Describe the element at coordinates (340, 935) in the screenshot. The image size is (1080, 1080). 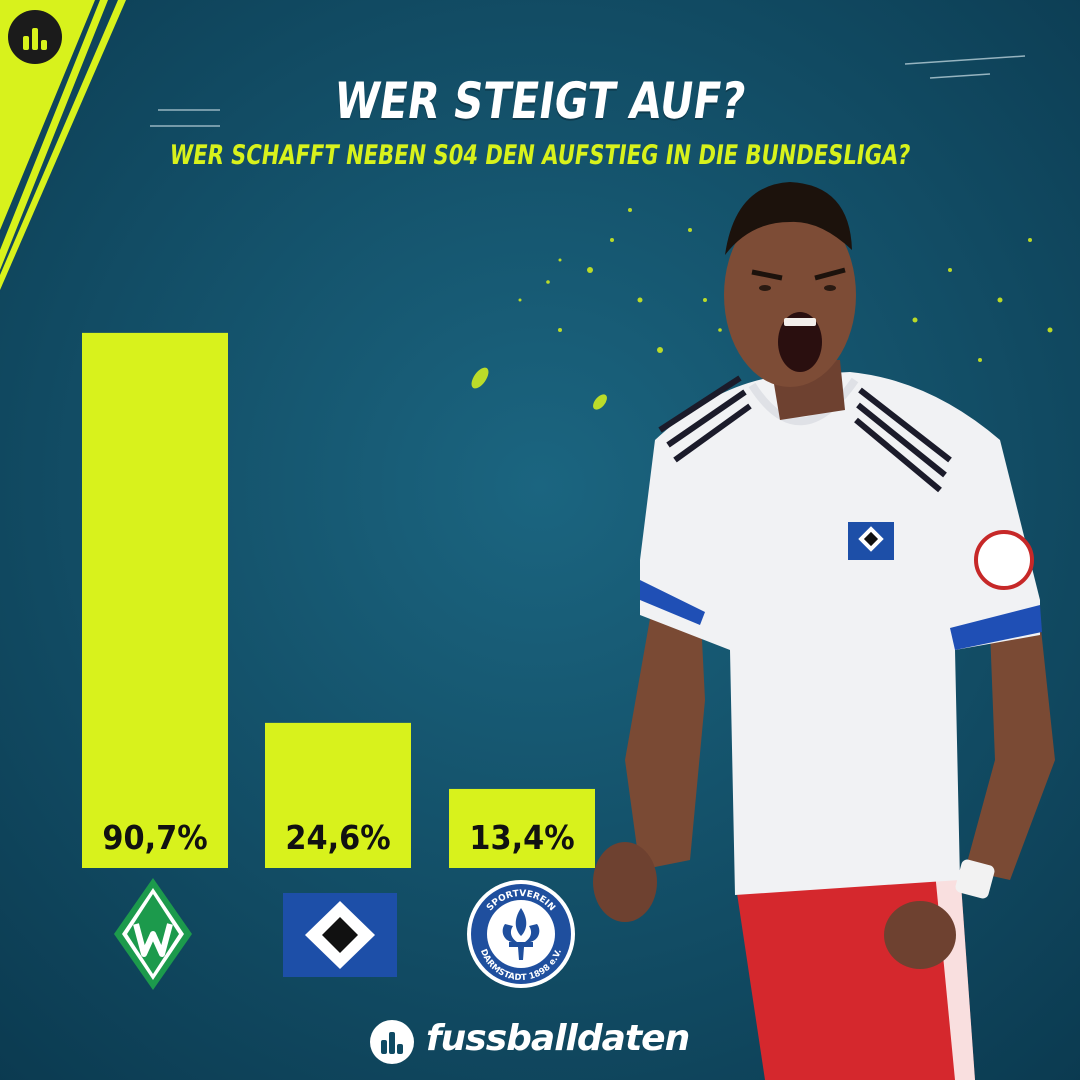
I see `hsv-crest-icon` at that location.